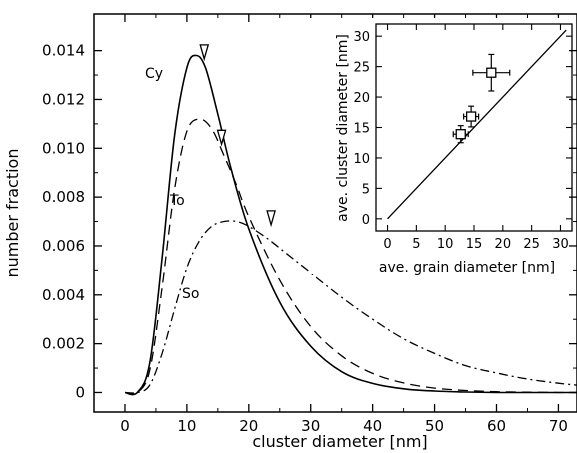  I want to click on main-markers, so click(237, 136).